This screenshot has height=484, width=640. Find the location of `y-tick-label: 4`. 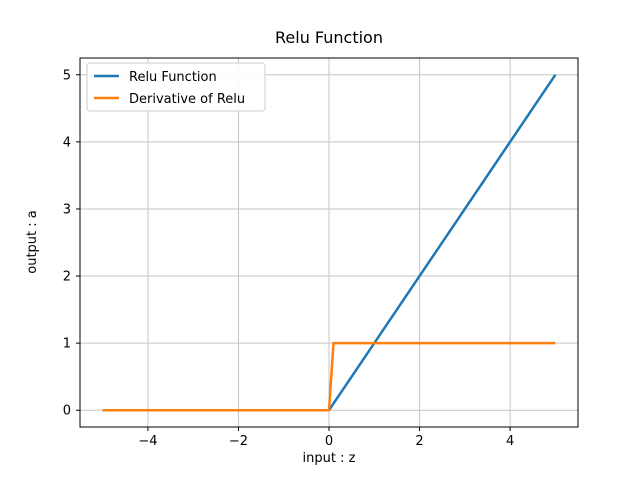

y-tick-label: 4 is located at coordinates (67, 142).